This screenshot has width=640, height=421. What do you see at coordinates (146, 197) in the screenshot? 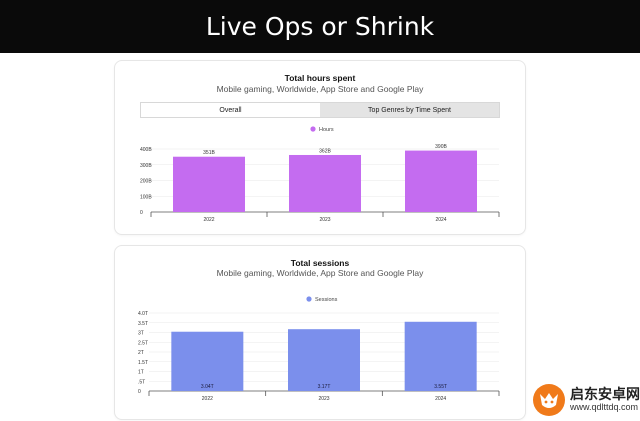
I see `hours-y-tick: 100B` at bounding box center [146, 197].